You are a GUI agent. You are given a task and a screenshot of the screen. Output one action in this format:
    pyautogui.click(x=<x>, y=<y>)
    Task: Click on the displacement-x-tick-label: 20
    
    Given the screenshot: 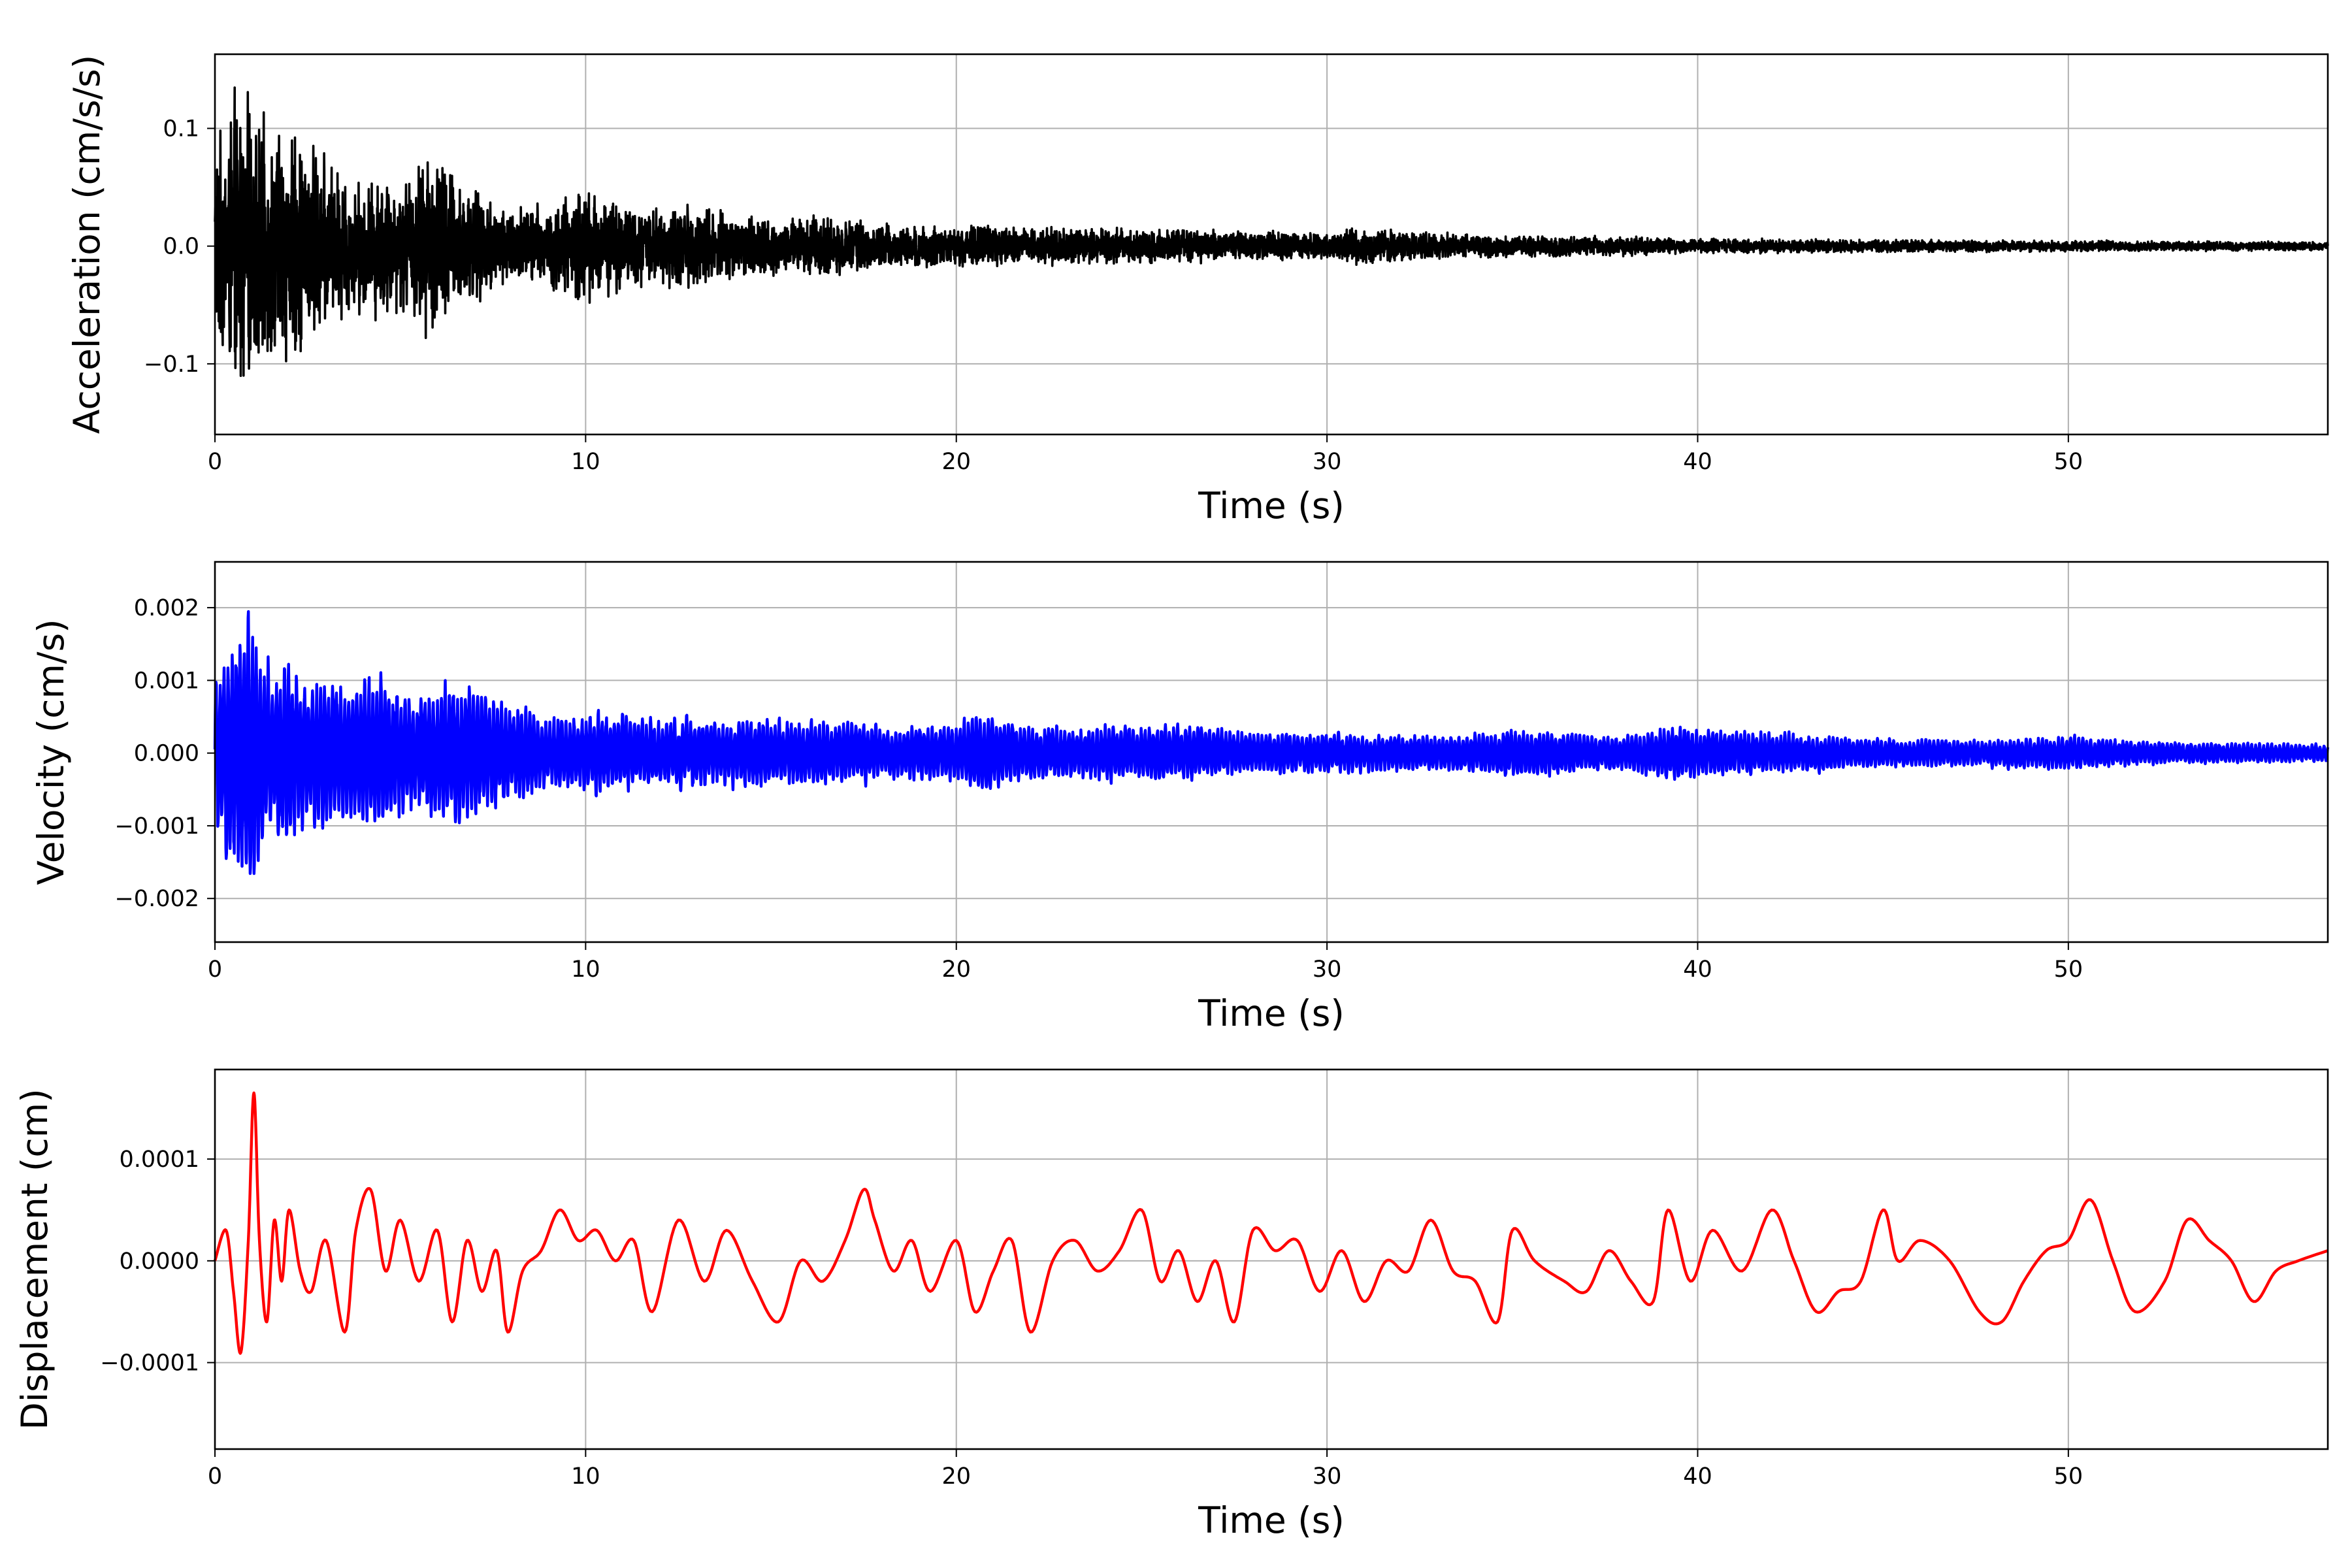 What is the action you would take?
    pyautogui.click(x=956, y=1476)
    